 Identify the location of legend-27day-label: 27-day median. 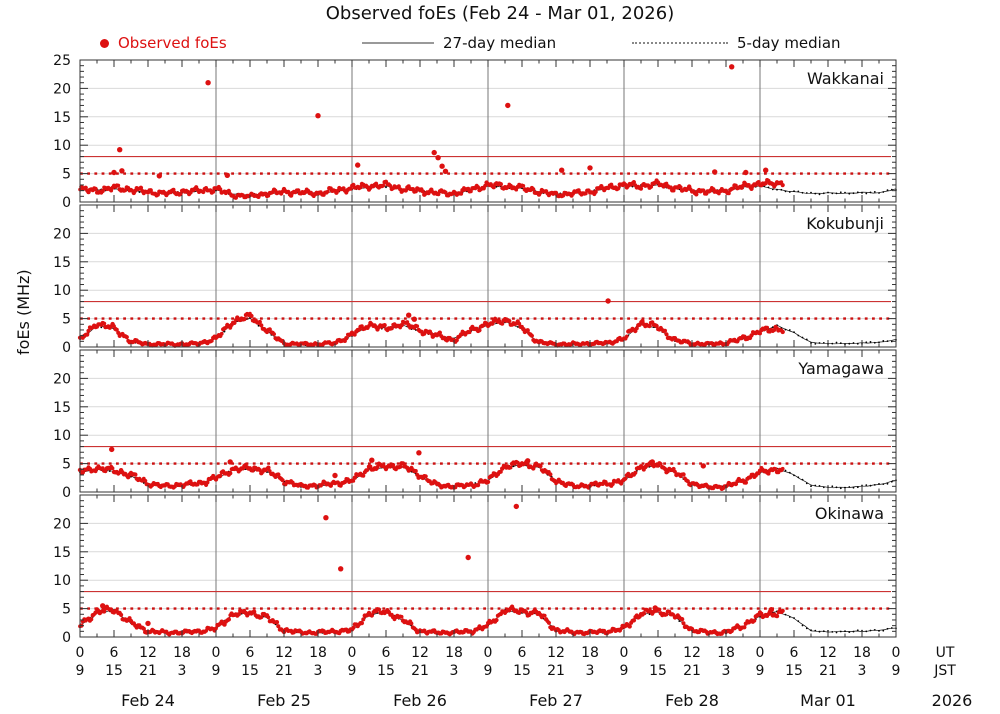
(500, 43).